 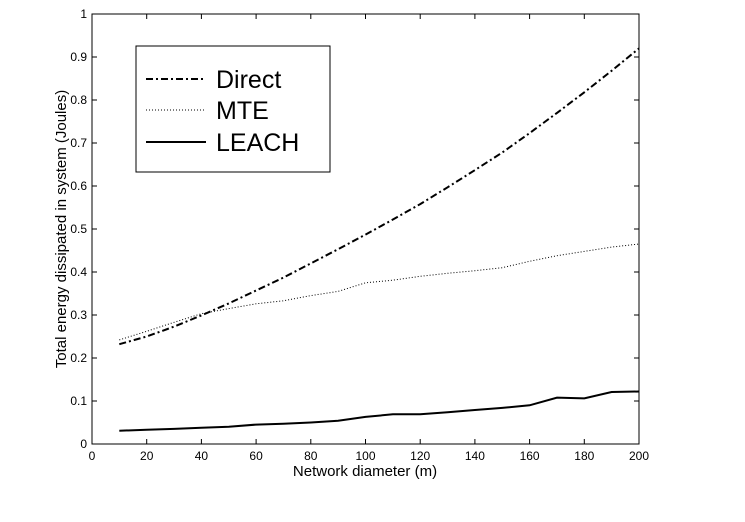 What do you see at coordinates (639, 456) in the screenshot?
I see `x-tick-label: 200` at bounding box center [639, 456].